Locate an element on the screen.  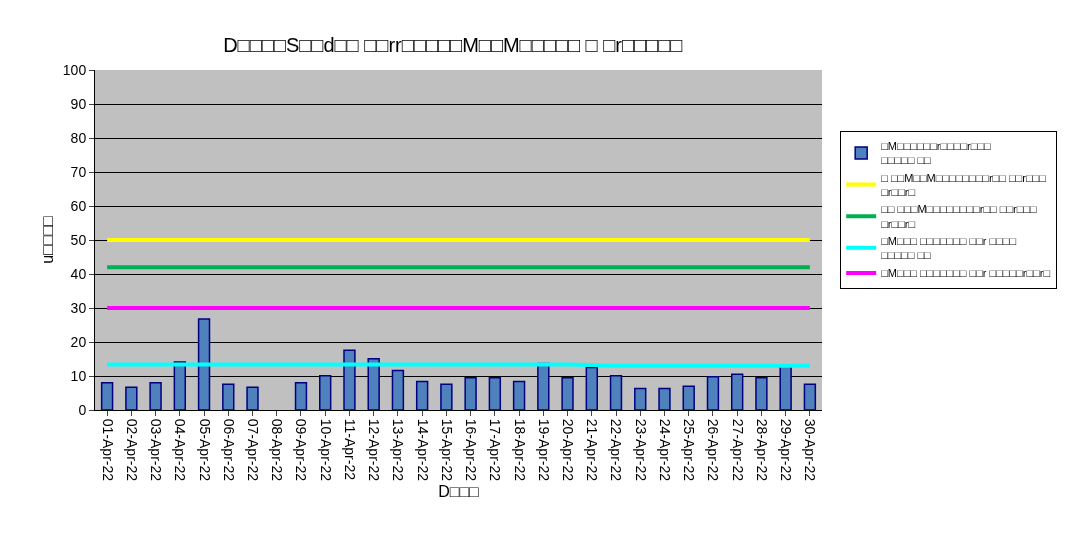
legend-label: □M□□□ □□□□□□□ □□r □□□□□r□□r□ is located at coordinates (966, 273).